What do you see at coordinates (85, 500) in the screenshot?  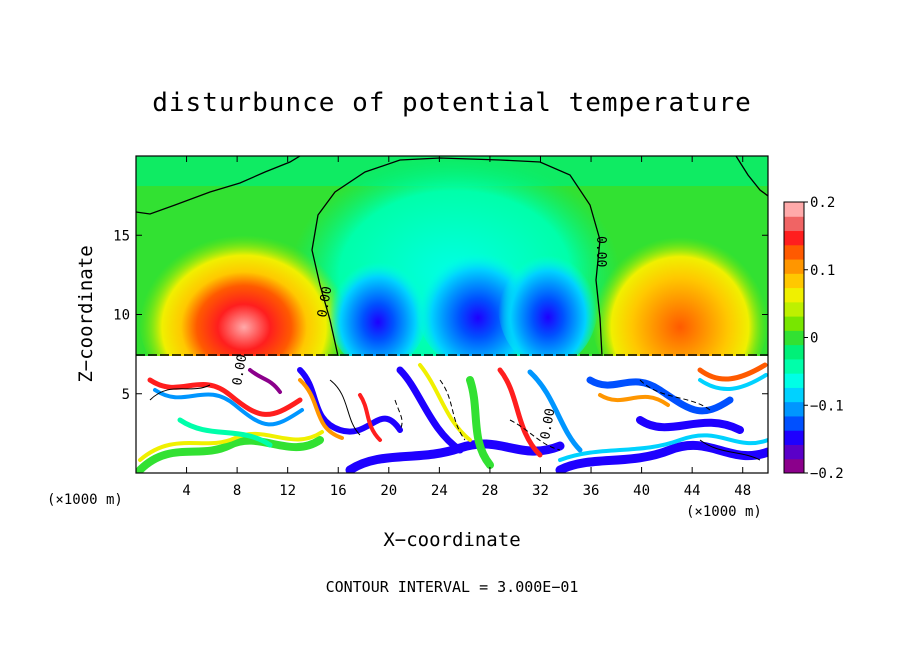 I see `x-unit-left: (×1000 m)` at bounding box center [85, 500].